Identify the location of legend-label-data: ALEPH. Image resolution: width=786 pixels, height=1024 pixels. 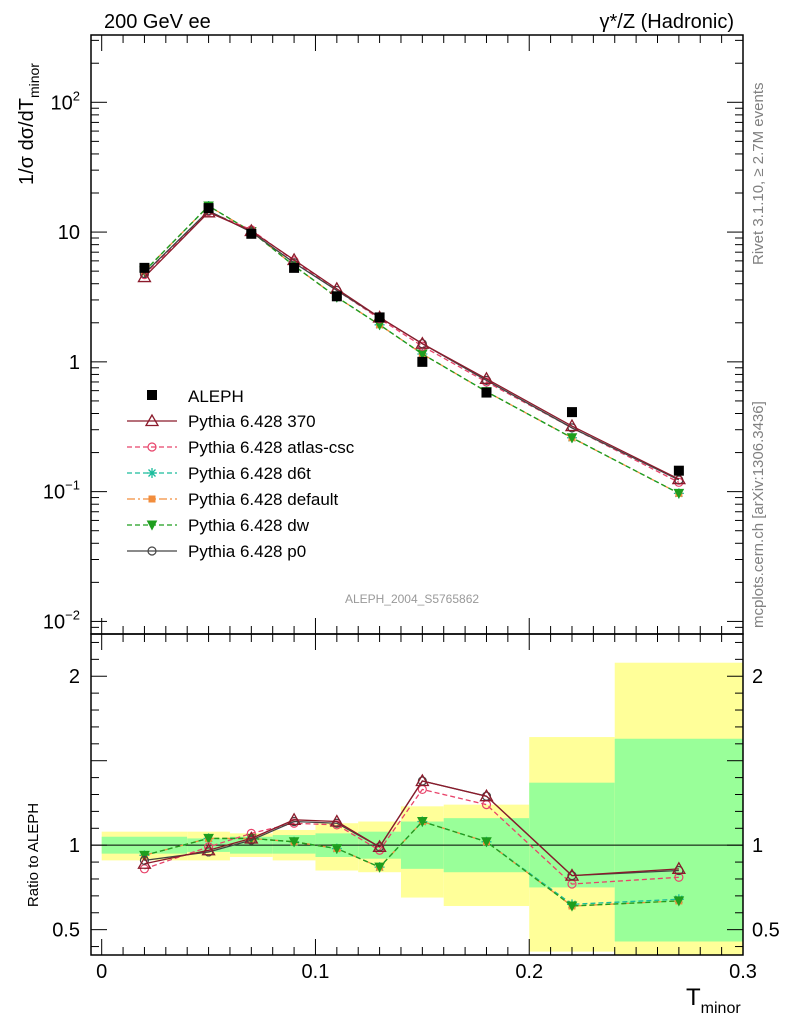
(216, 396).